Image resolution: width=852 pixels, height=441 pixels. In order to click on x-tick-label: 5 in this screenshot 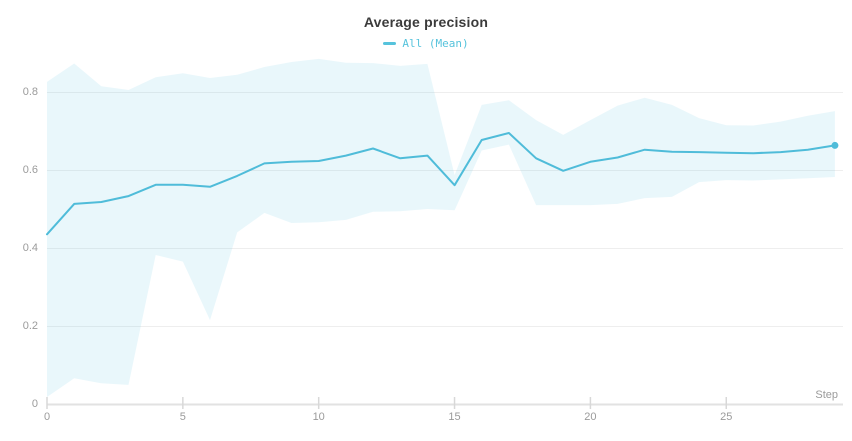, I will do `click(182, 417)`.